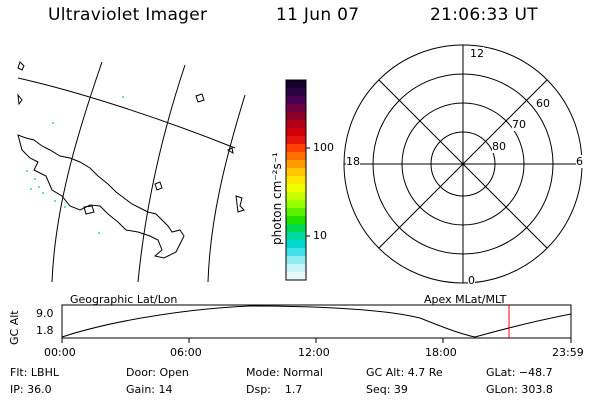  What do you see at coordinates (579, 161) in the screenshot?
I see `mlt-label-6: 6` at bounding box center [579, 161].